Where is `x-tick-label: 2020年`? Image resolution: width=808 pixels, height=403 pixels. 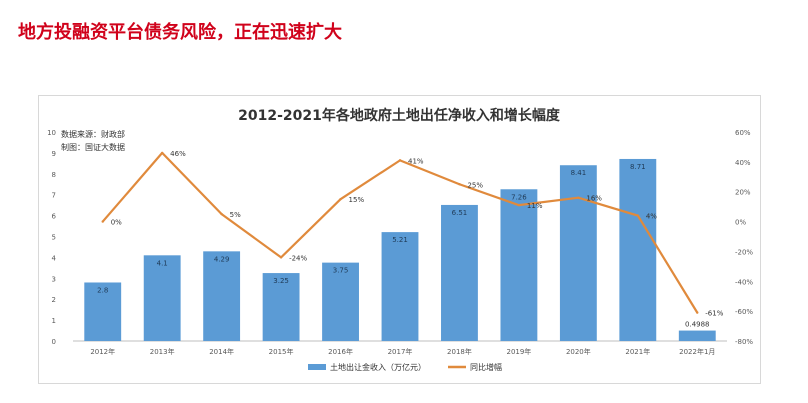
x-tick-label: 2020年 is located at coordinates (578, 351).